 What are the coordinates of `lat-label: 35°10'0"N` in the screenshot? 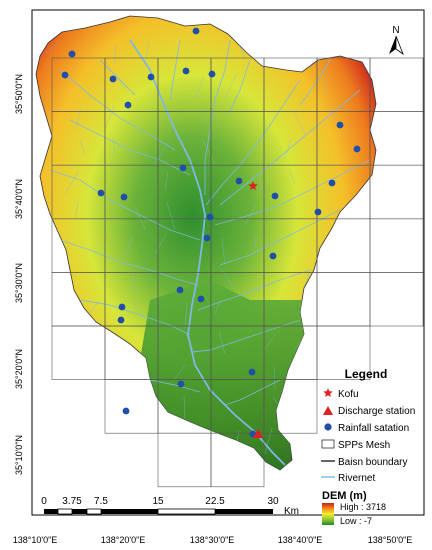 It's located at (19, 455).